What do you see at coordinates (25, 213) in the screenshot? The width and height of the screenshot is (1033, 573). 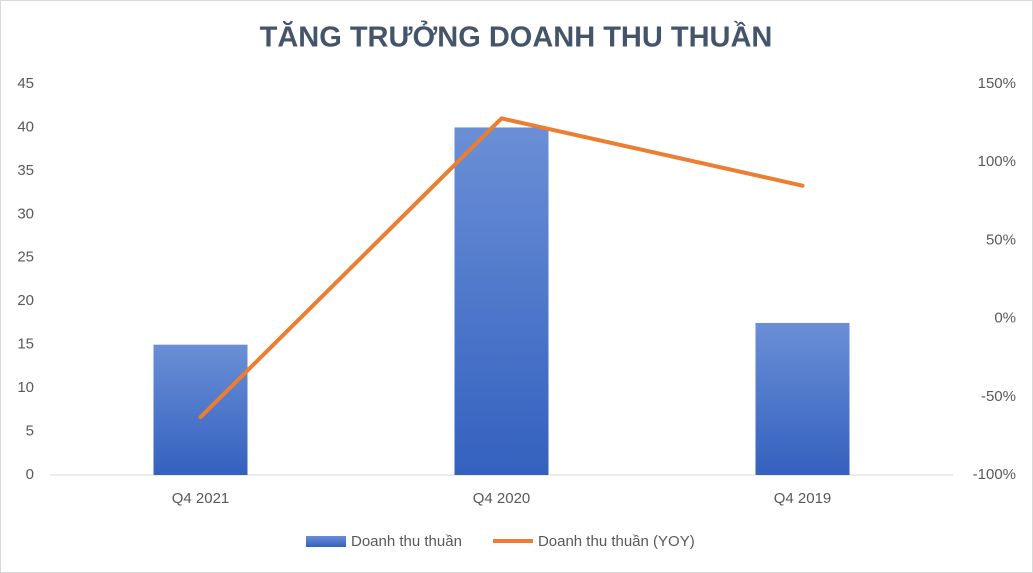 I see `y-tick-label: 30` at bounding box center [25, 213].